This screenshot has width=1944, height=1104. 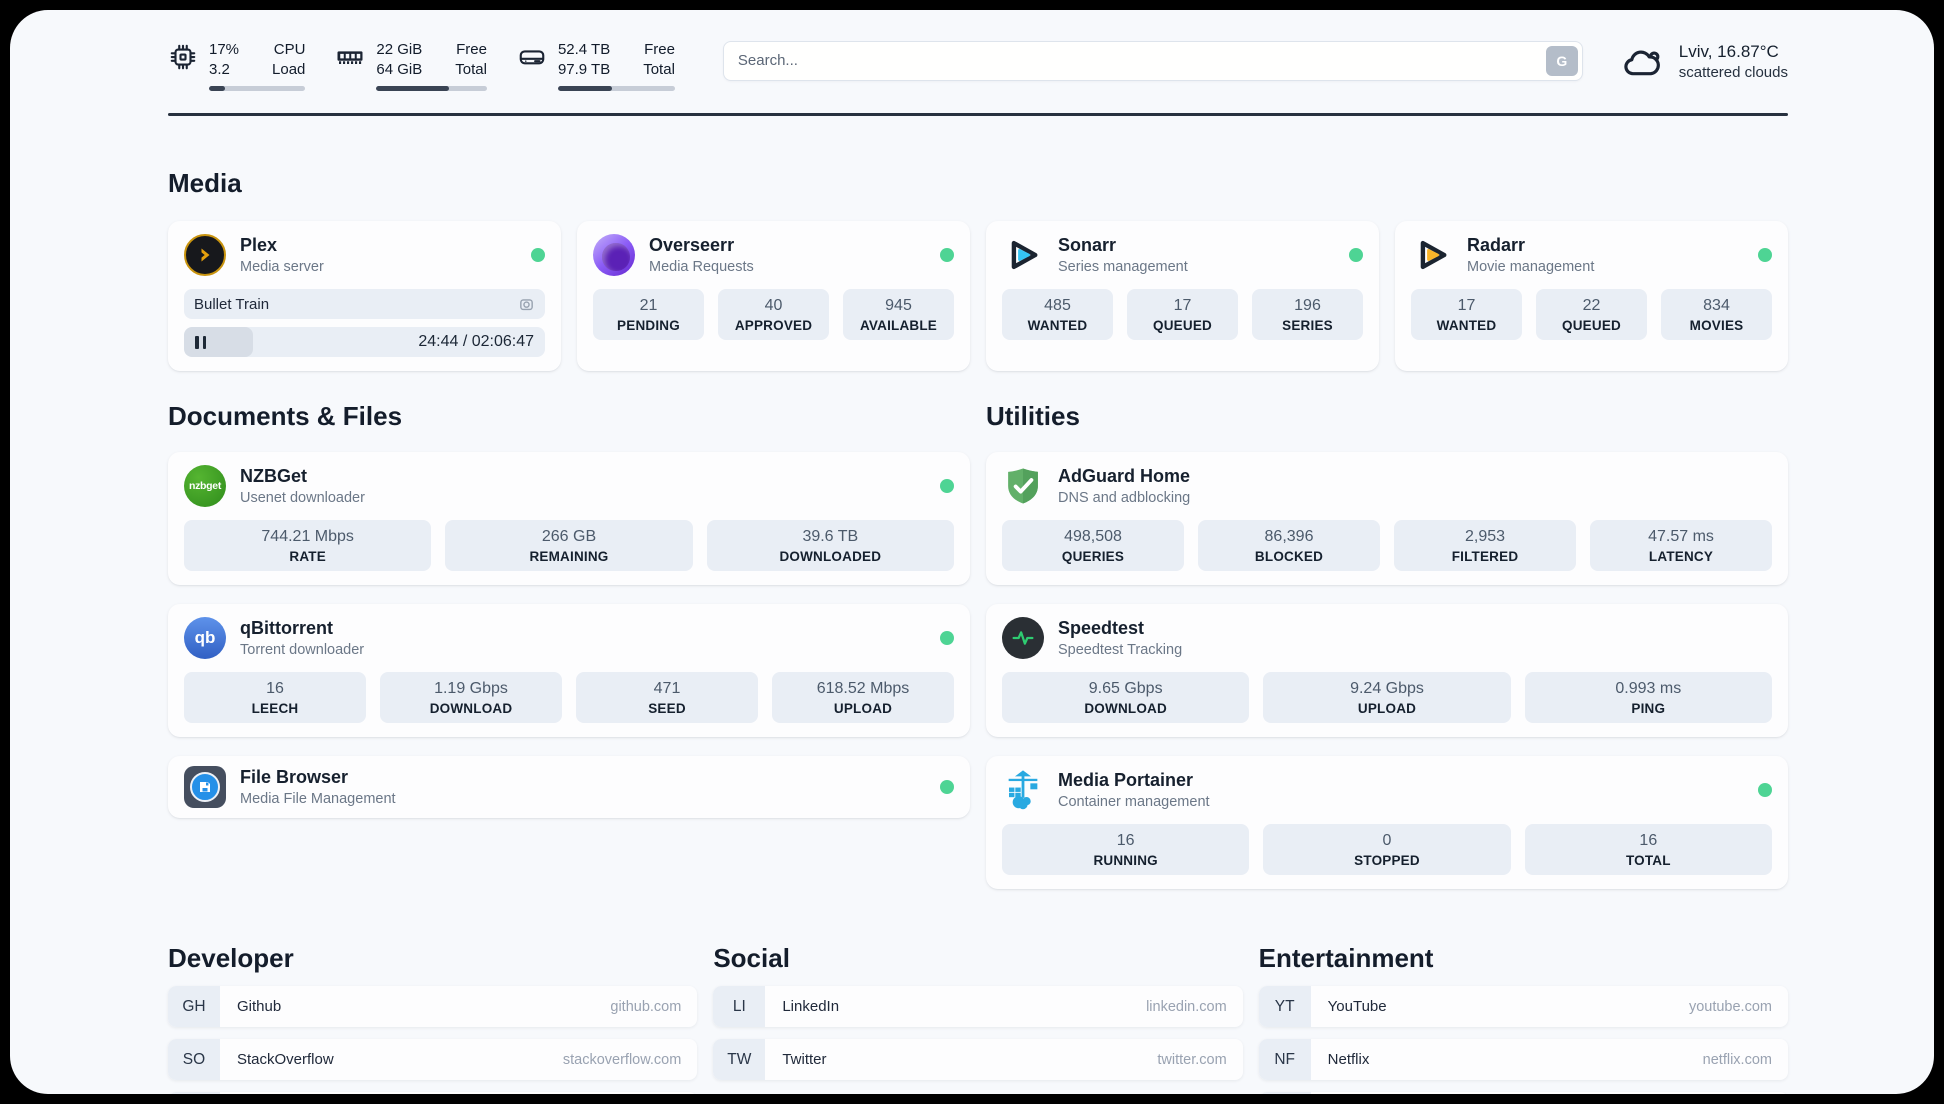 I want to click on media-grid: Plex Media server Bullet Train 24:44 / 0, so click(x=978, y=296).